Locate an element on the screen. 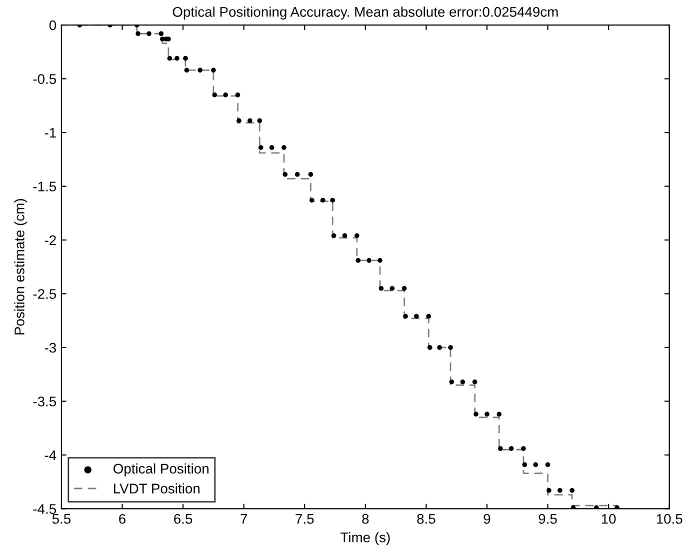 The width and height of the screenshot is (683, 556). x-tick-label: 10 is located at coordinates (609, 519).